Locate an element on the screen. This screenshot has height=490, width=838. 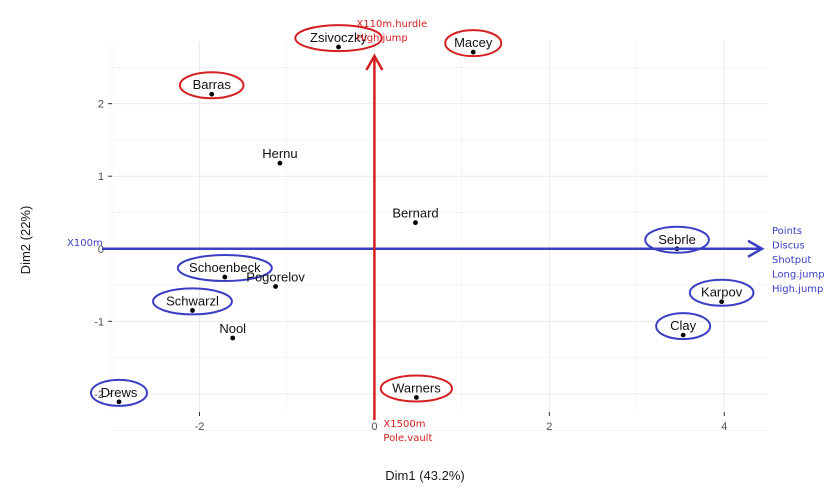
top-annotation-label: X110m.hurdle is located at coordinates (391, 24).